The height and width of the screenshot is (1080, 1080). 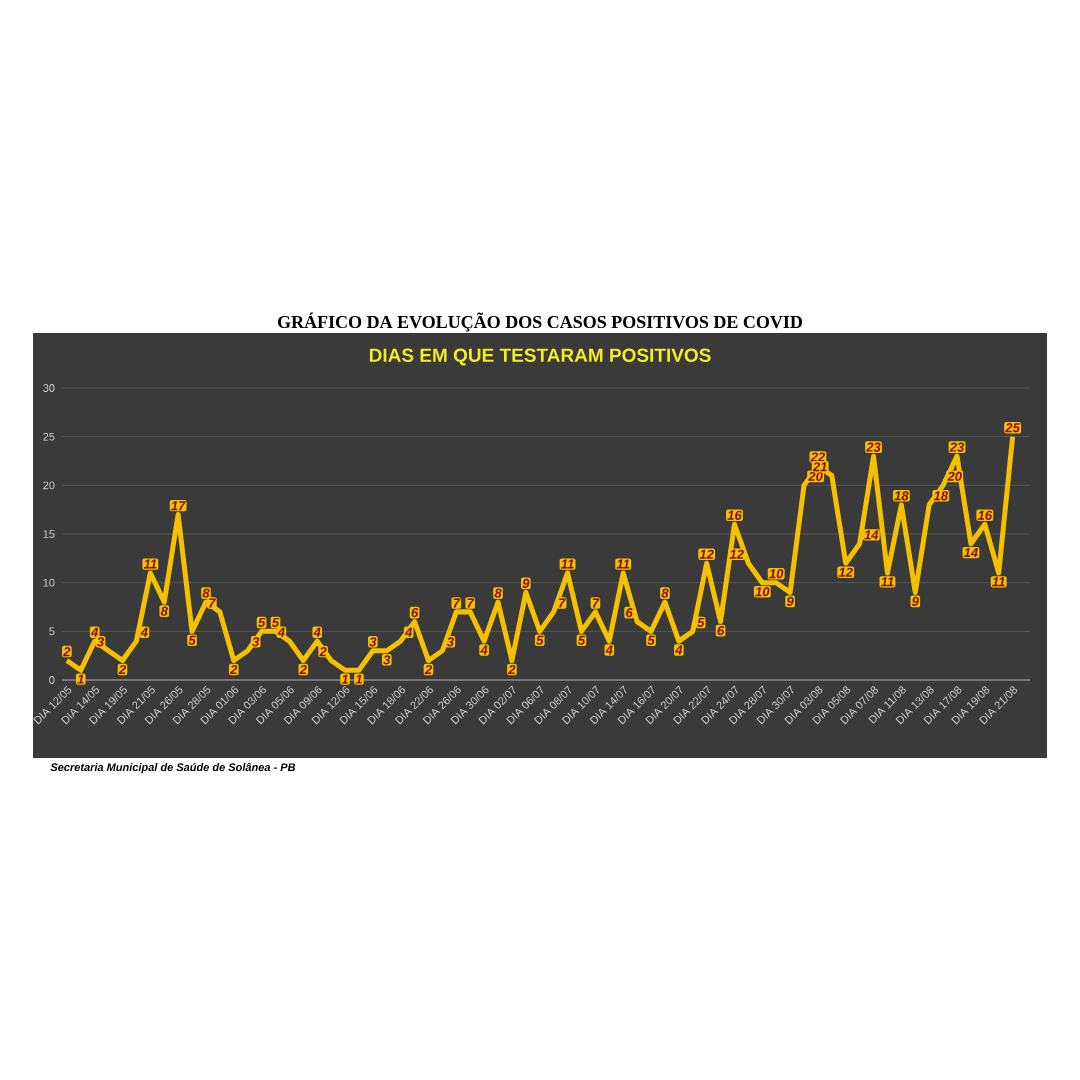 What do you see at coordinates (52, 631) in the screenshot?
I see `y-tick-label: 5` at bounding box center [52, 631].